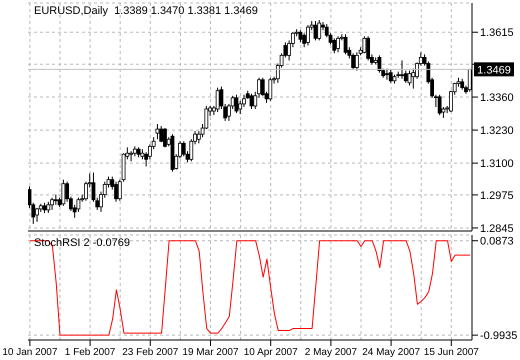  What do you see at coordinates (90, 352) in the screenshot?
I see `x-tick-label: 1 Feb 2007` at bounding box center [90, 352].